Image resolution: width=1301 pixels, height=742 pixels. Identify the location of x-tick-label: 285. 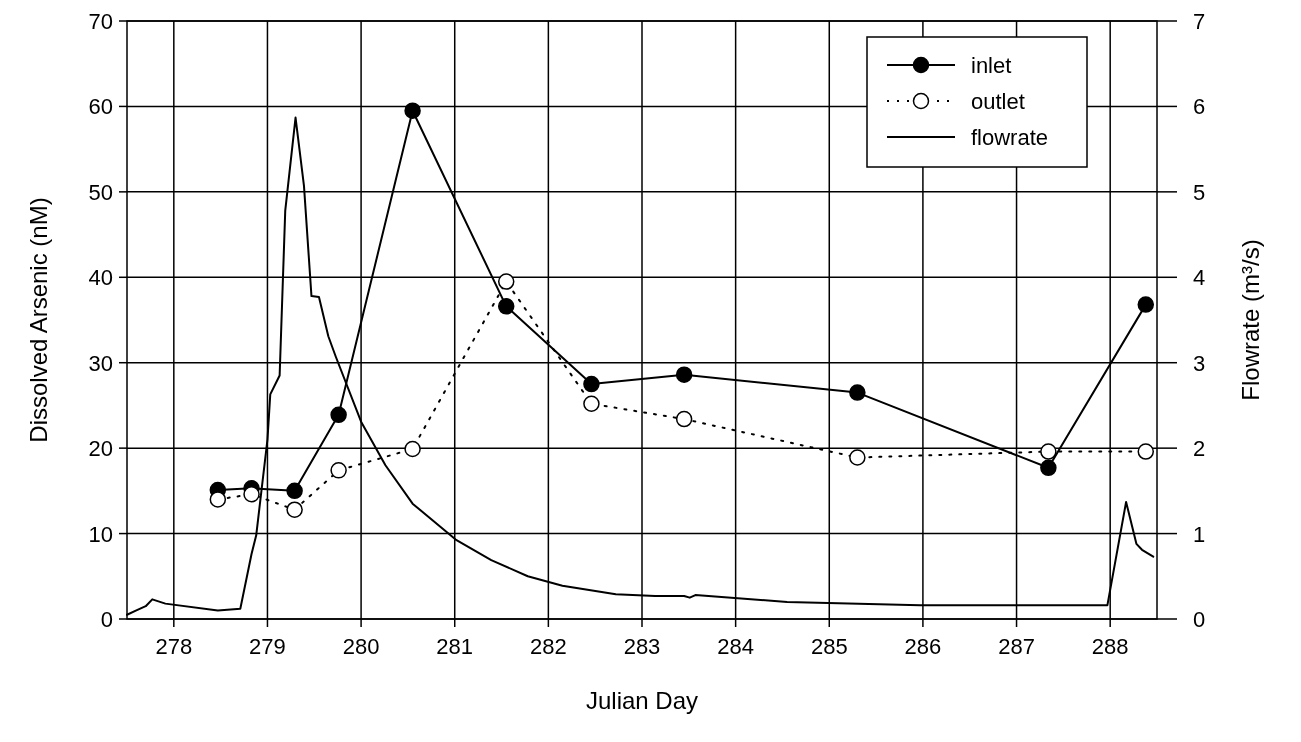
(829, 646).